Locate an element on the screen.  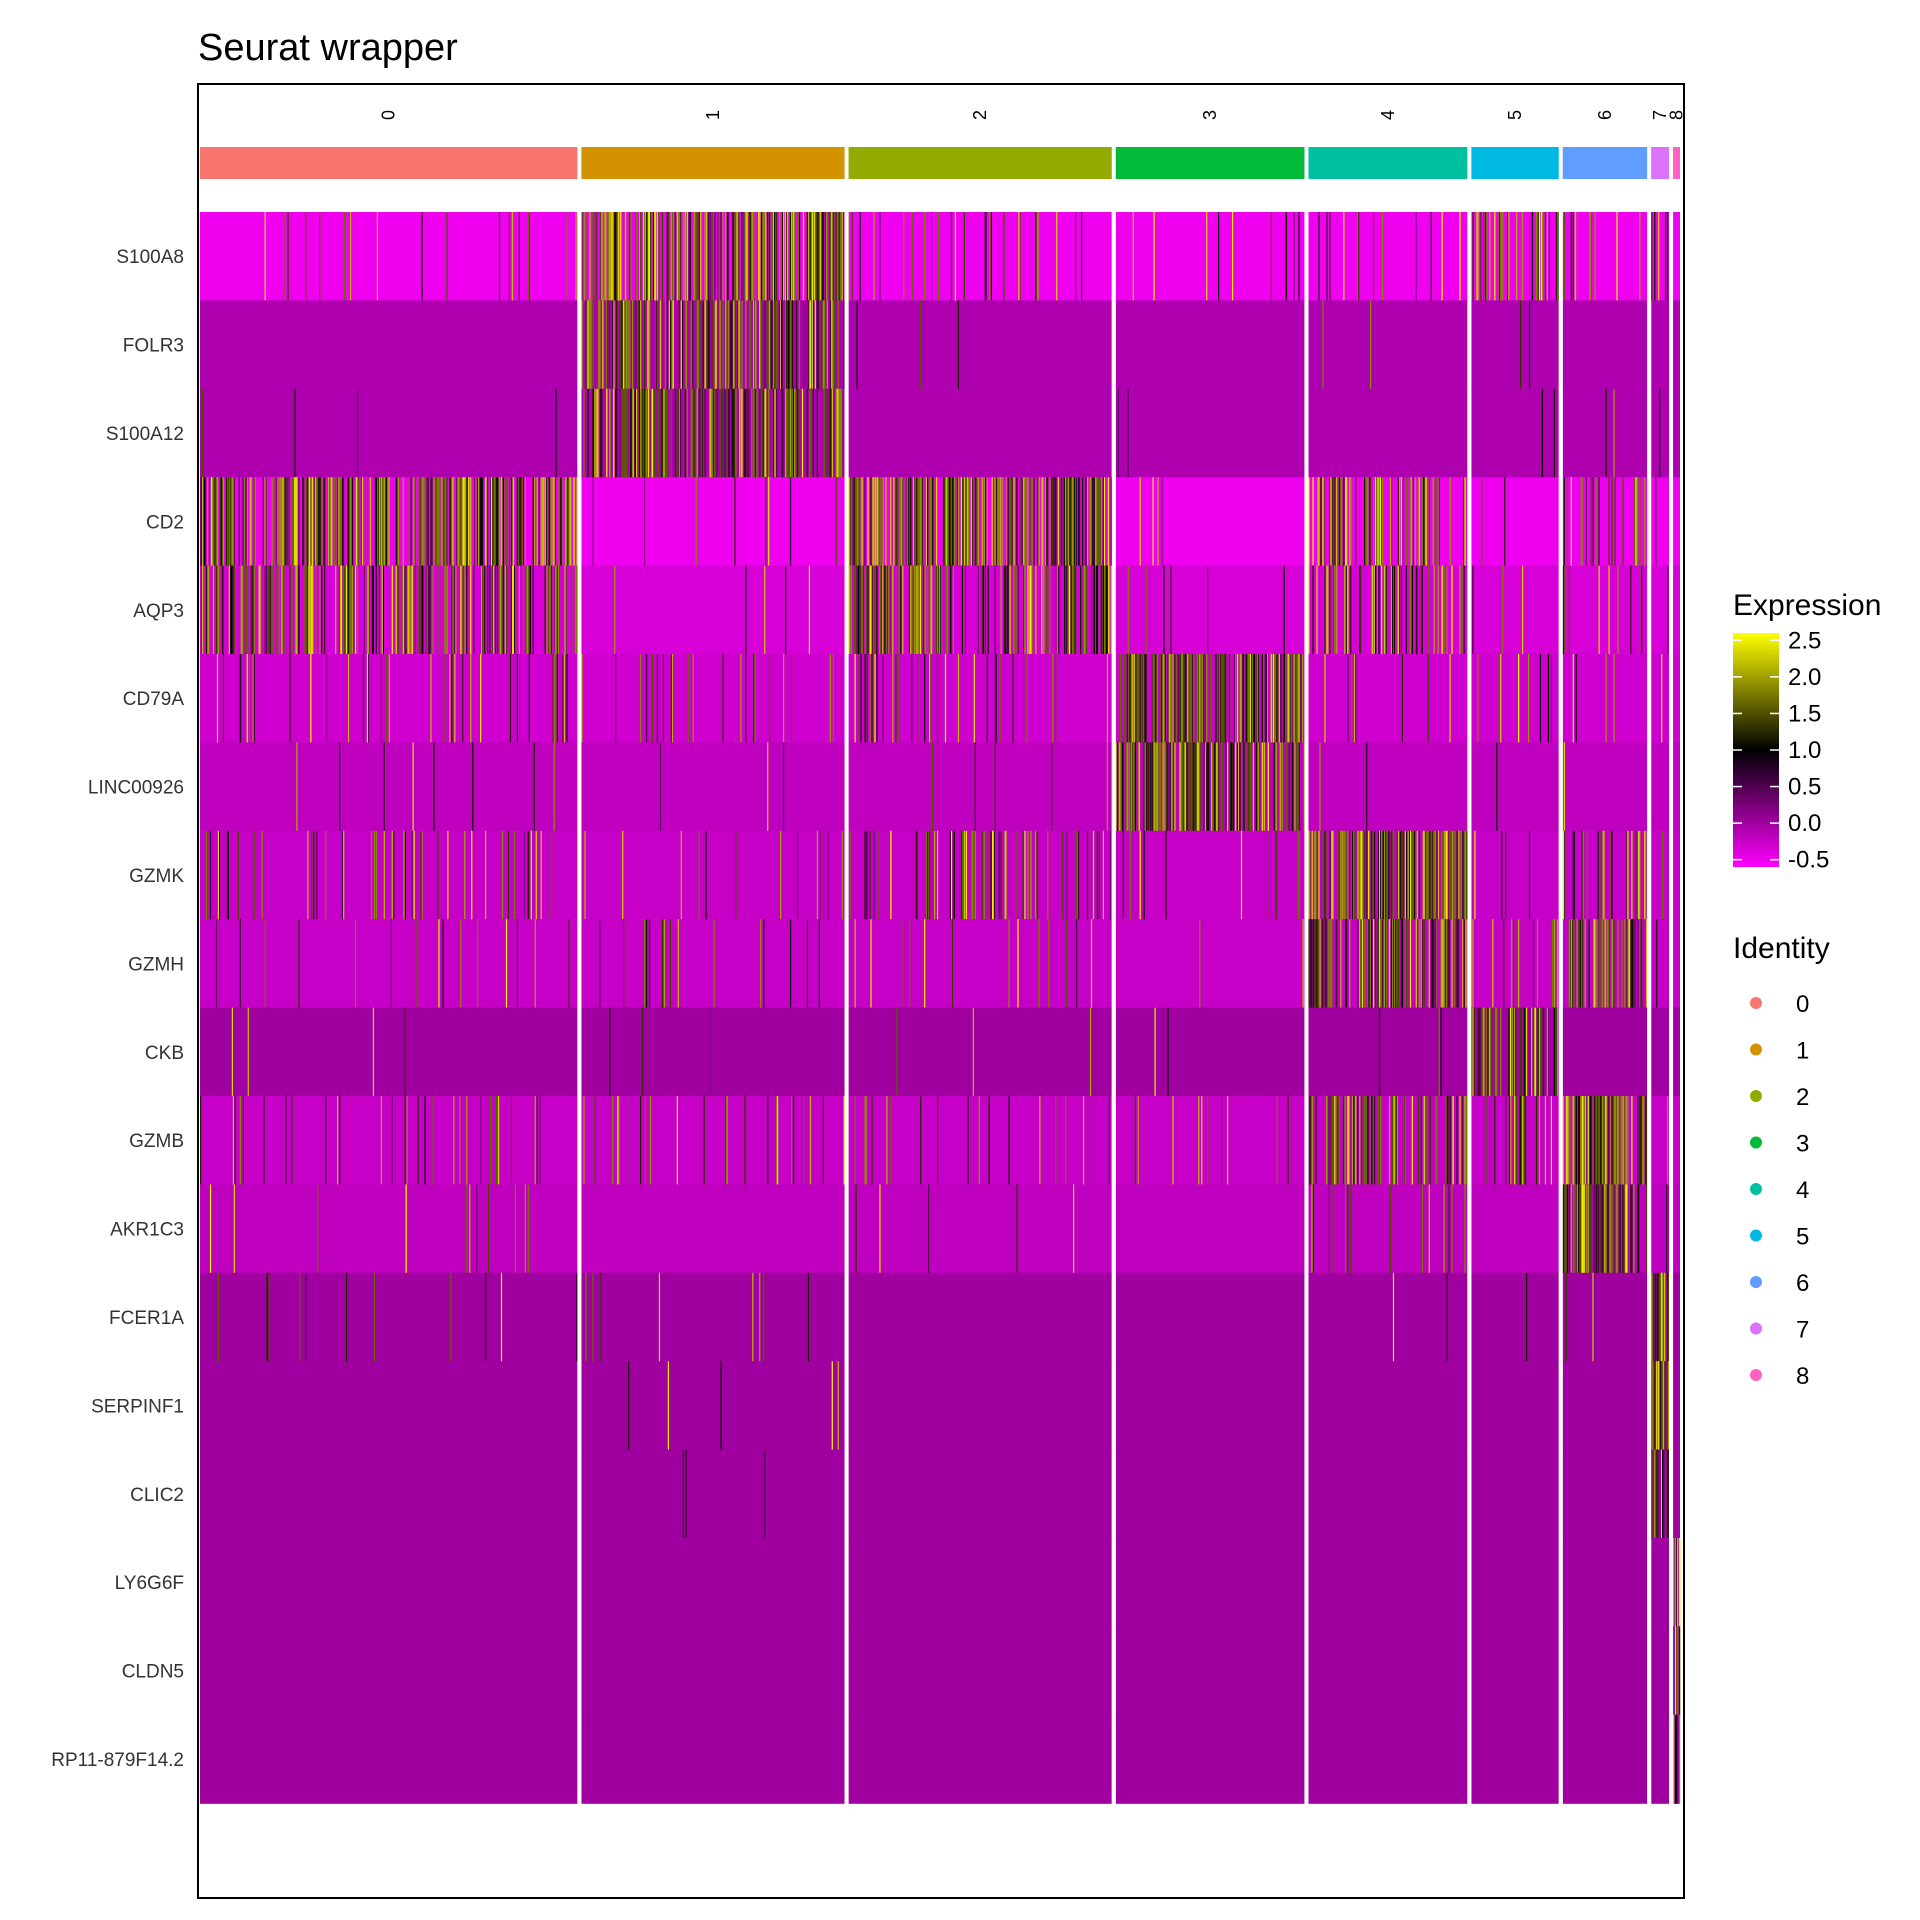
gene-label: S100A8 is located at coordinates (150, 257).